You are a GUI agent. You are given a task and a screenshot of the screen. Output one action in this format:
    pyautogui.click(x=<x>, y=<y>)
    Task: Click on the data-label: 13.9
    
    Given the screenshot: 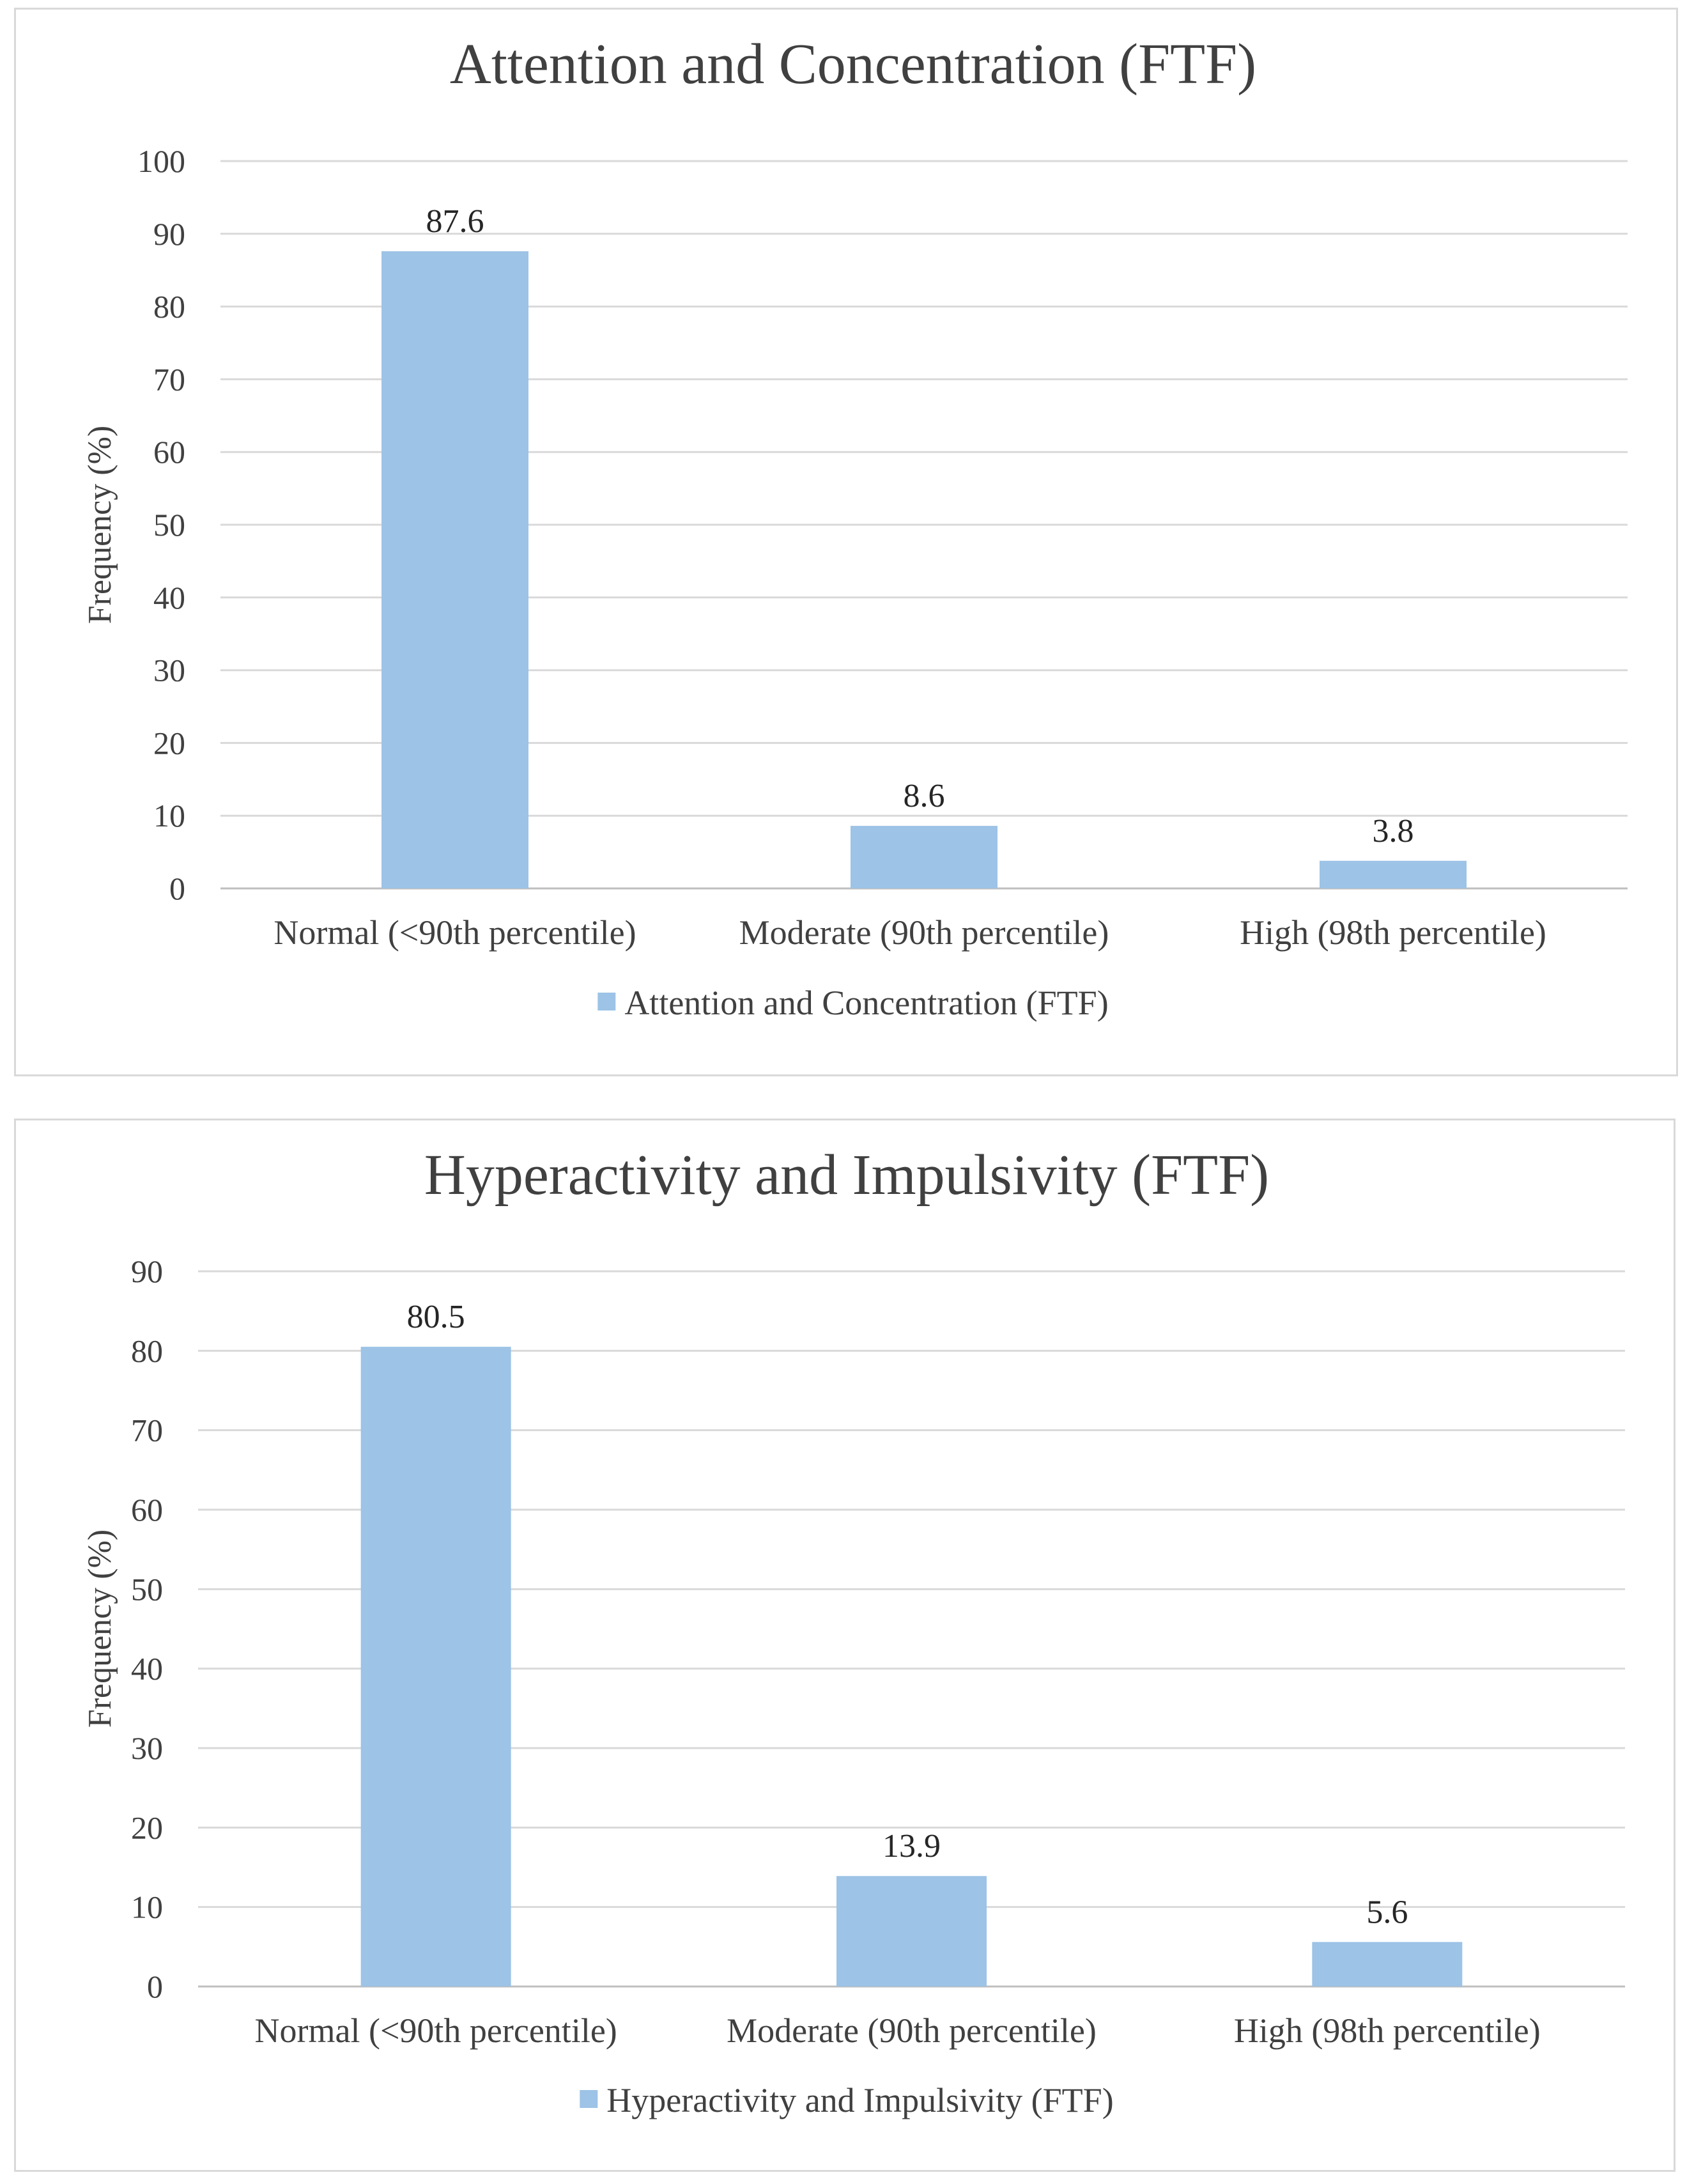 What is the action you would take?
    pyautogui.click(x=912, y=1846)
    